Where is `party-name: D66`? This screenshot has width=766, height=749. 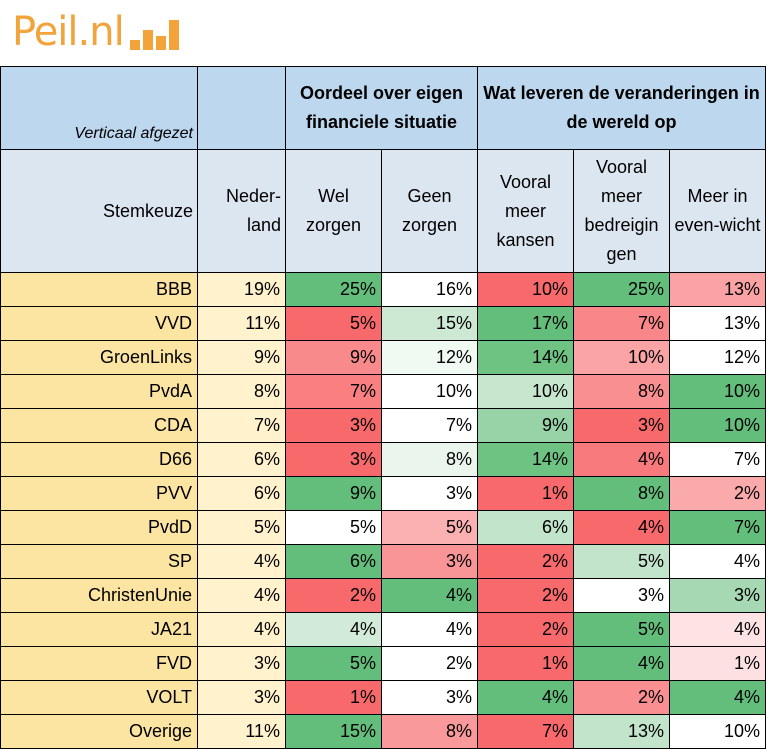 party-name: D66 is located at coordinates (99, 459).